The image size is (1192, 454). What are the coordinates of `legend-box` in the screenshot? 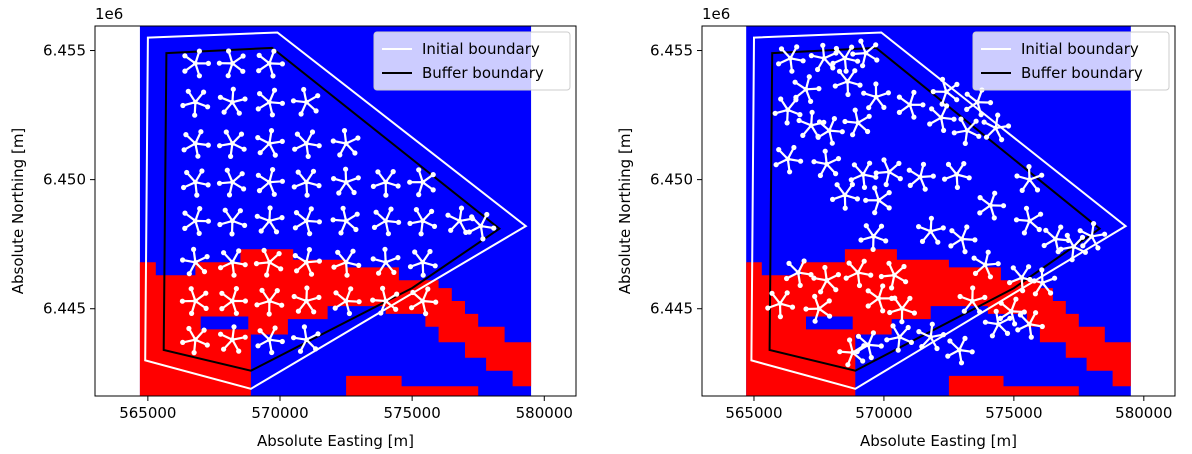 It's located at (472, 61).